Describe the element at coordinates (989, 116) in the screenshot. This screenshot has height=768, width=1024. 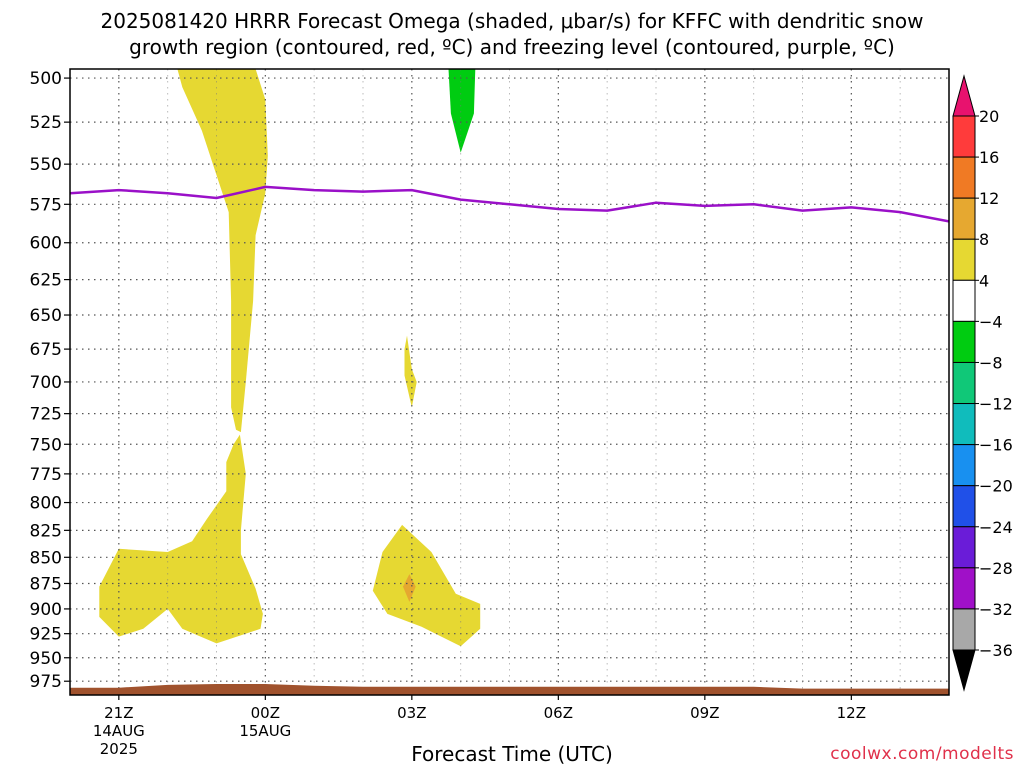
I see `colorbar-label: 20` at that location.